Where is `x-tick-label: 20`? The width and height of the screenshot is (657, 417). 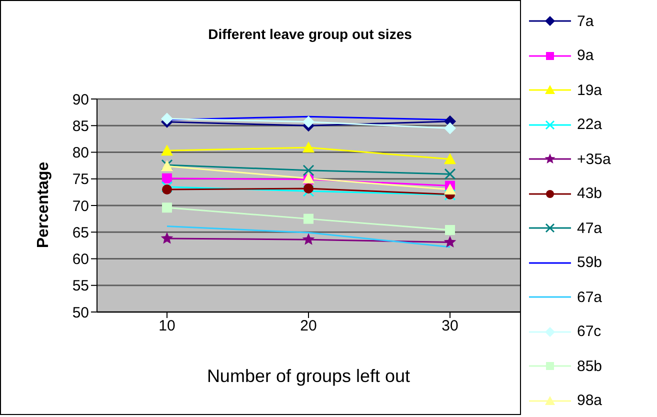 x-tick-label: 20 is located at coordinates (308, 326).